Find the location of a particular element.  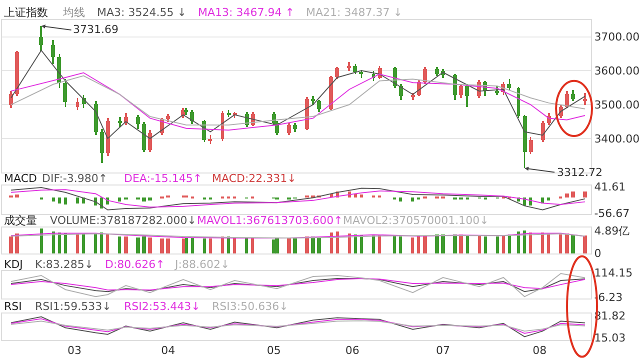

chart-title: 上证指数 is located at coordinates (26, 12).